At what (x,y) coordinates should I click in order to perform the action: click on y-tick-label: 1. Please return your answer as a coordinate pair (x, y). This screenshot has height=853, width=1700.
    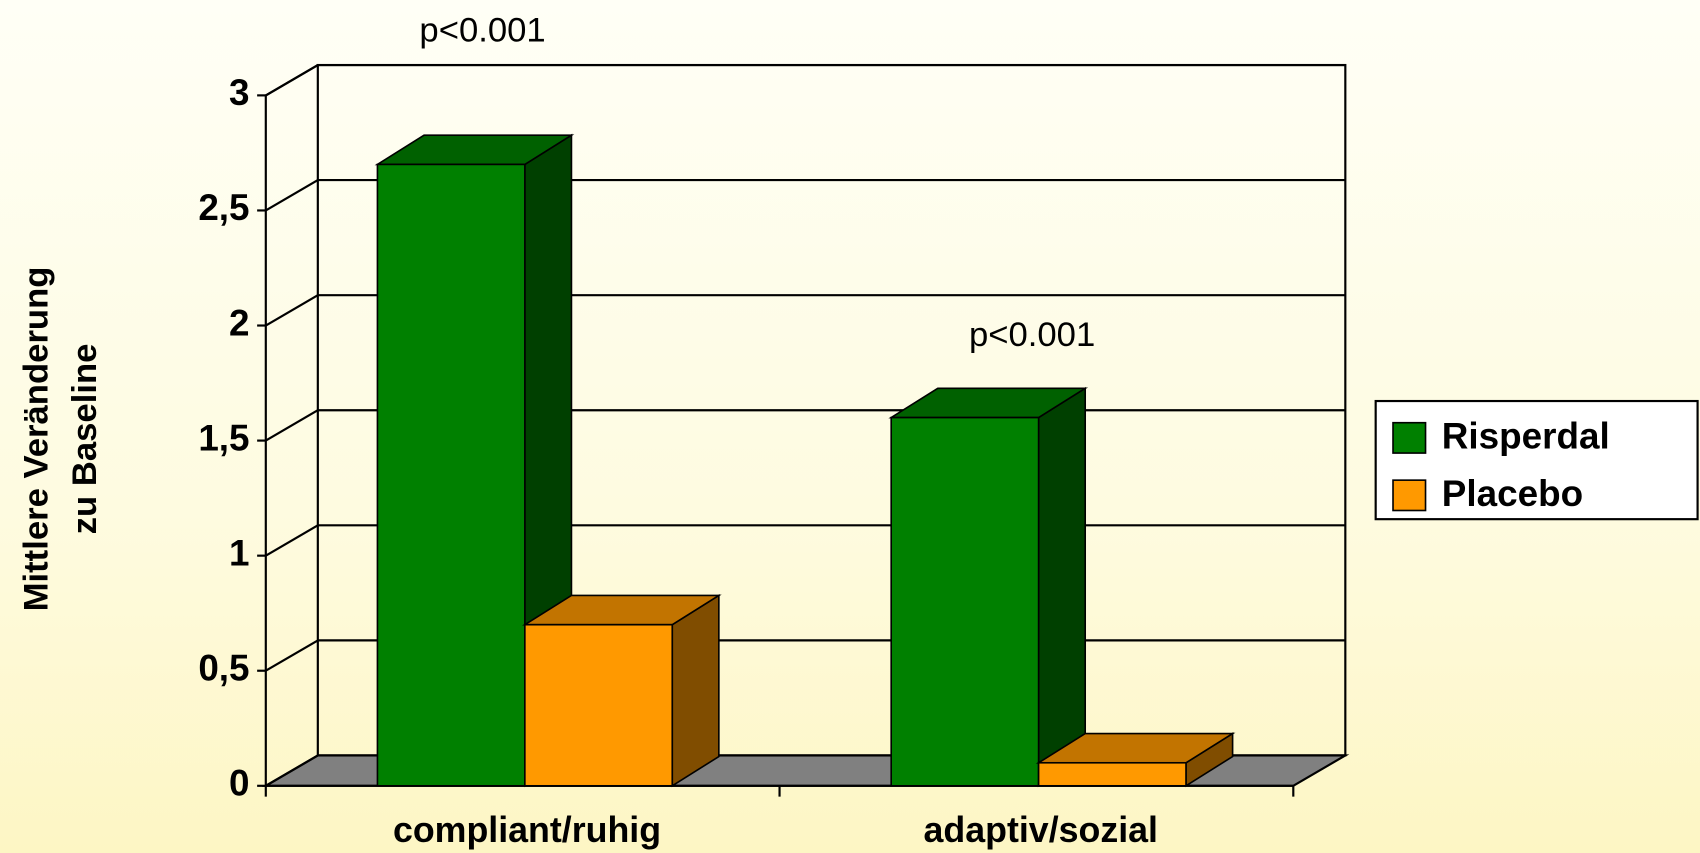
    Looking at the image, I should click on (239, 552).